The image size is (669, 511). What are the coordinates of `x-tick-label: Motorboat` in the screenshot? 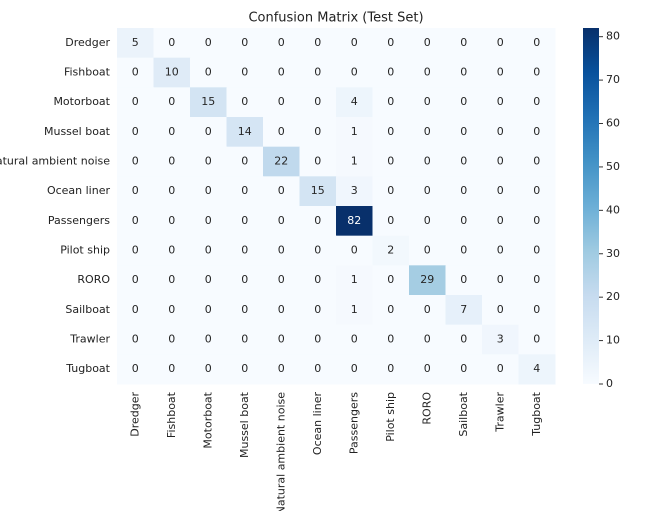 It's located at (207, 419).